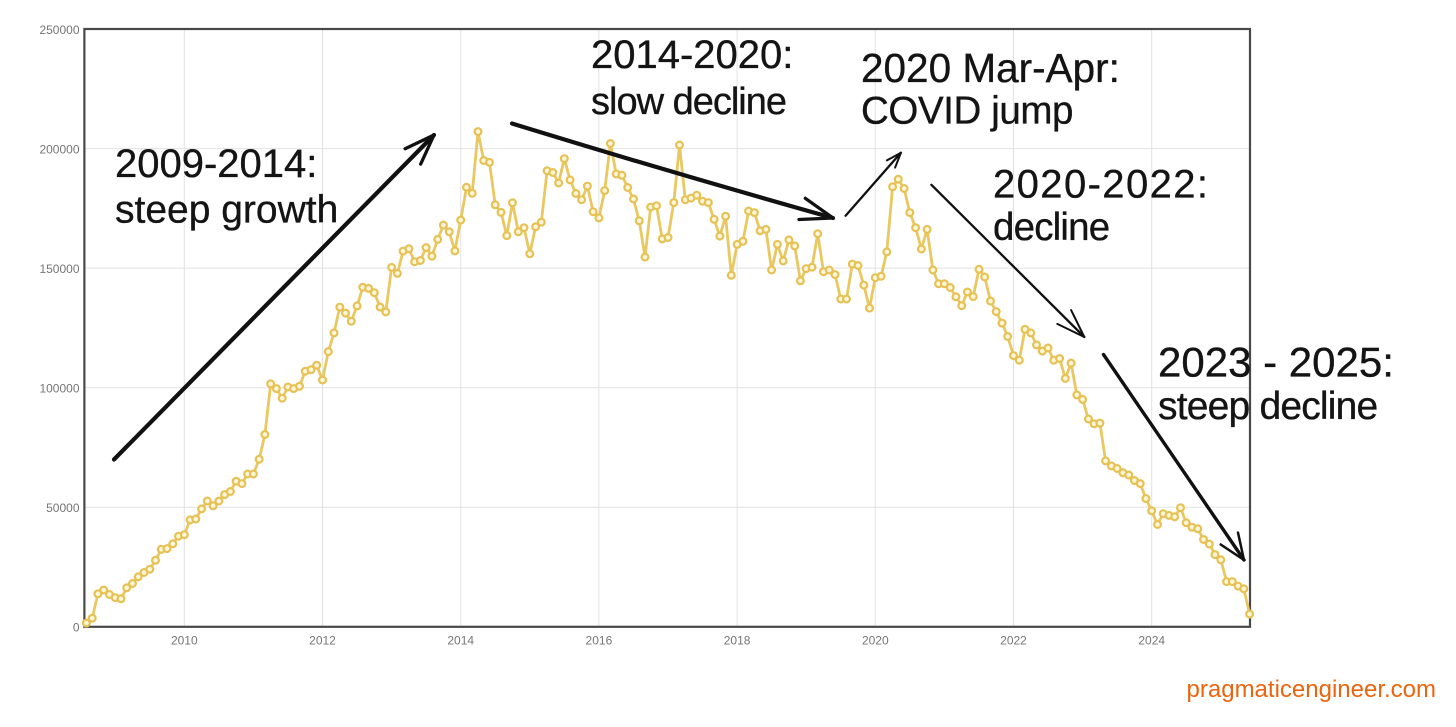 The width and height of the screenshot is (1456, 727). What do you see at coordinates (967, 111) in the screenshot?
I see `svg-text: COVID jump` at bounding box center [967, 111].